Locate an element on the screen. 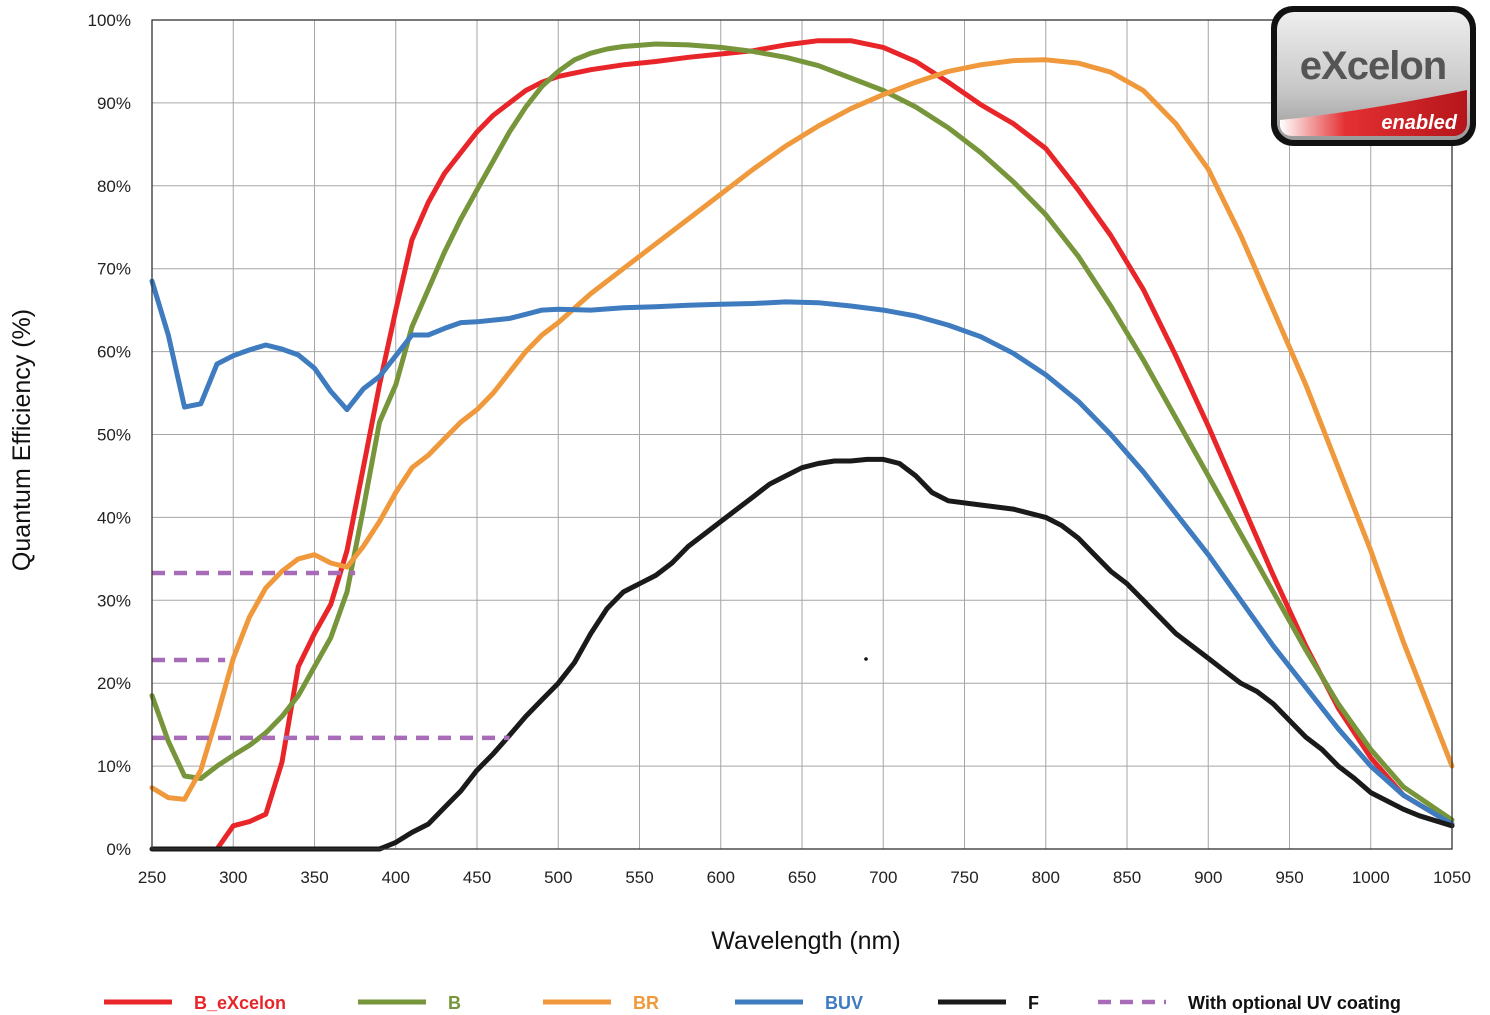 This screenshot has height=1015, width=1490. legend-label: F is located at coordinates (1033, 1003).